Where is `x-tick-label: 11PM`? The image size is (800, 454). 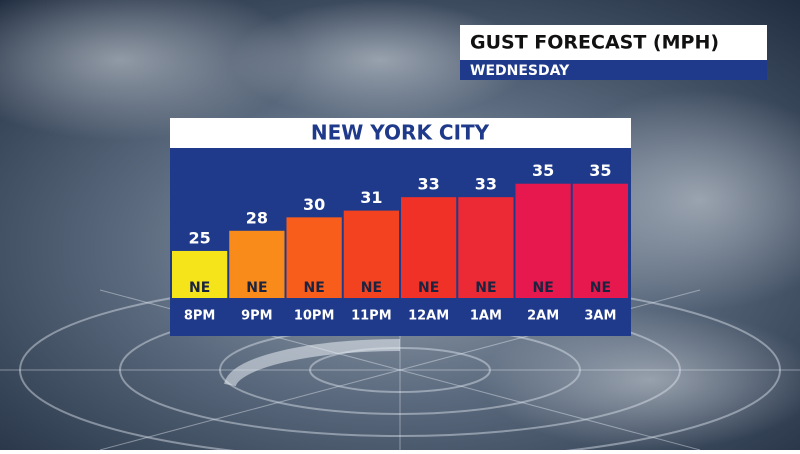 x-tick-label: 11PM is located at coordinates (371, 316).